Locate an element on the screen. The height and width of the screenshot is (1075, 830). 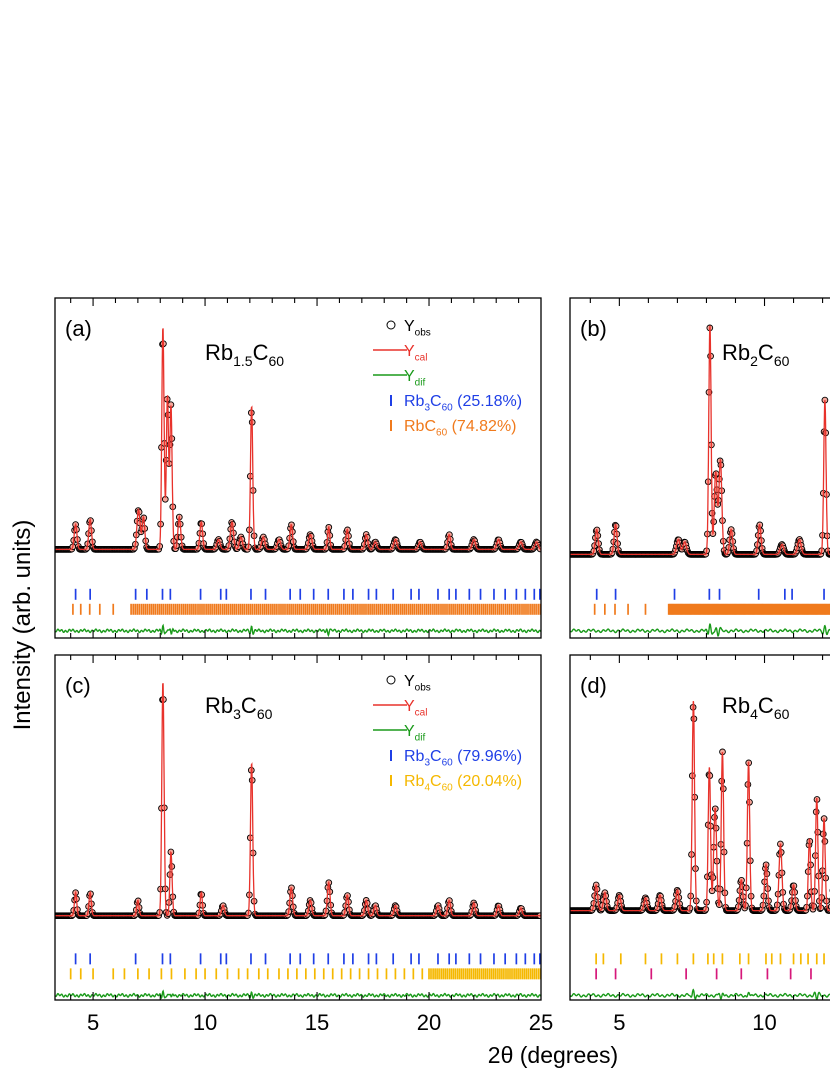
legend-phase-label-part: RbC is located at coordinates (420, 426).